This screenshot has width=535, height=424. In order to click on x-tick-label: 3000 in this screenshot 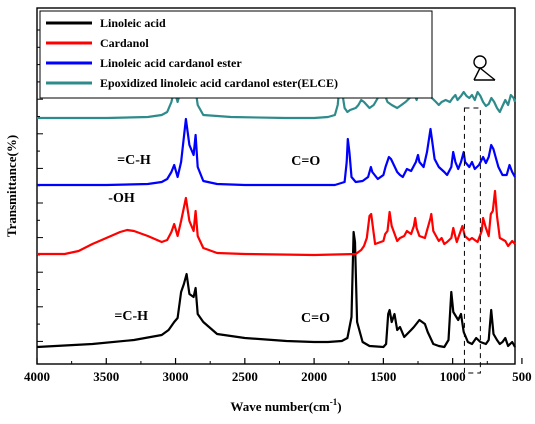, I will do `click(176, 376)`.